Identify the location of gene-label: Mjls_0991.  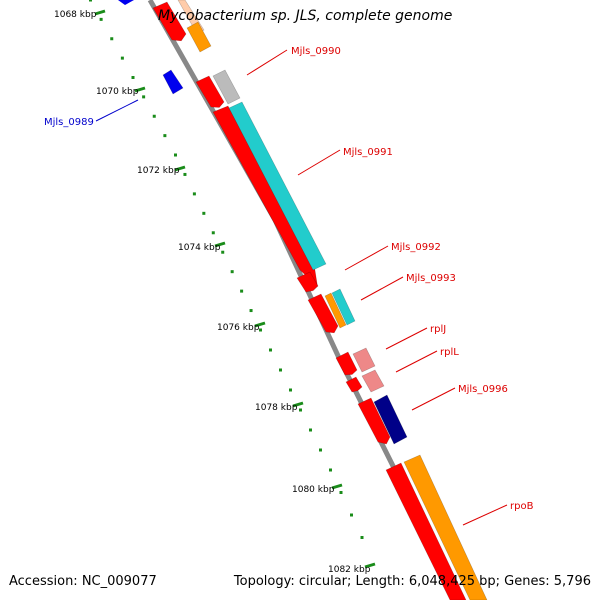
(368, 152).